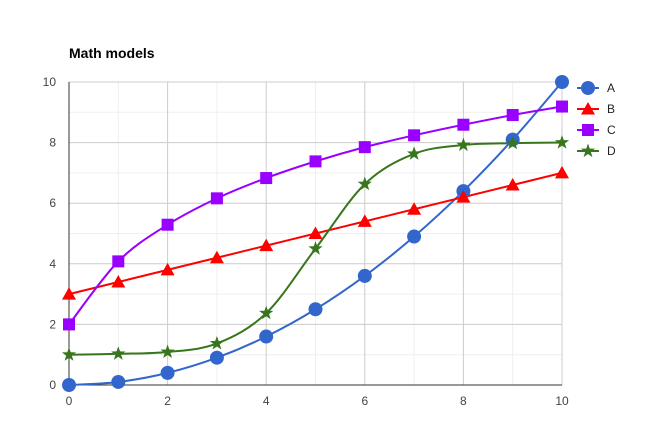 The width and height of the screenshot is (657, 431). I want to click on legend-marker-a, so click(588, 88).